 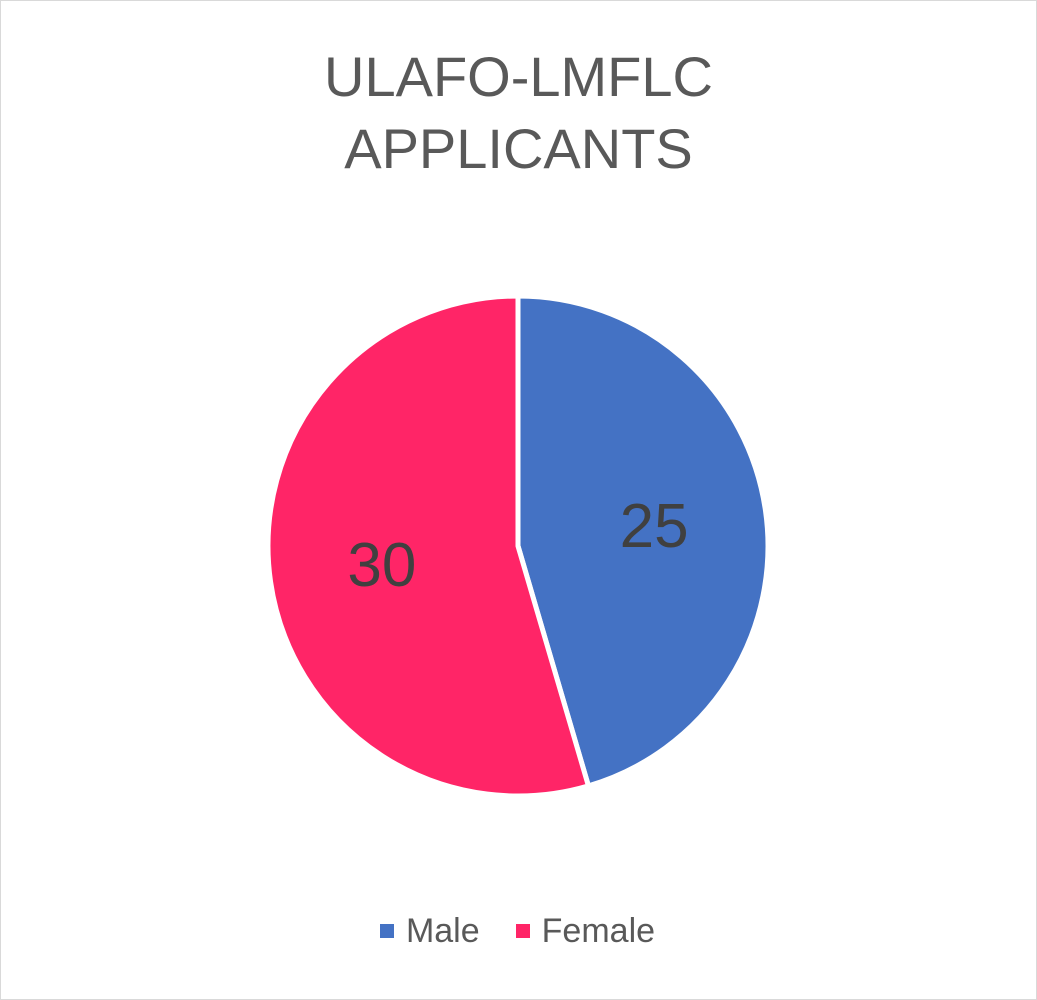 What do you see at coordinates (518, 113) in the screenshot?
I see `chart-title: ULAFO-LMFLC APPLICANTS` at bounding box center [518, 113].